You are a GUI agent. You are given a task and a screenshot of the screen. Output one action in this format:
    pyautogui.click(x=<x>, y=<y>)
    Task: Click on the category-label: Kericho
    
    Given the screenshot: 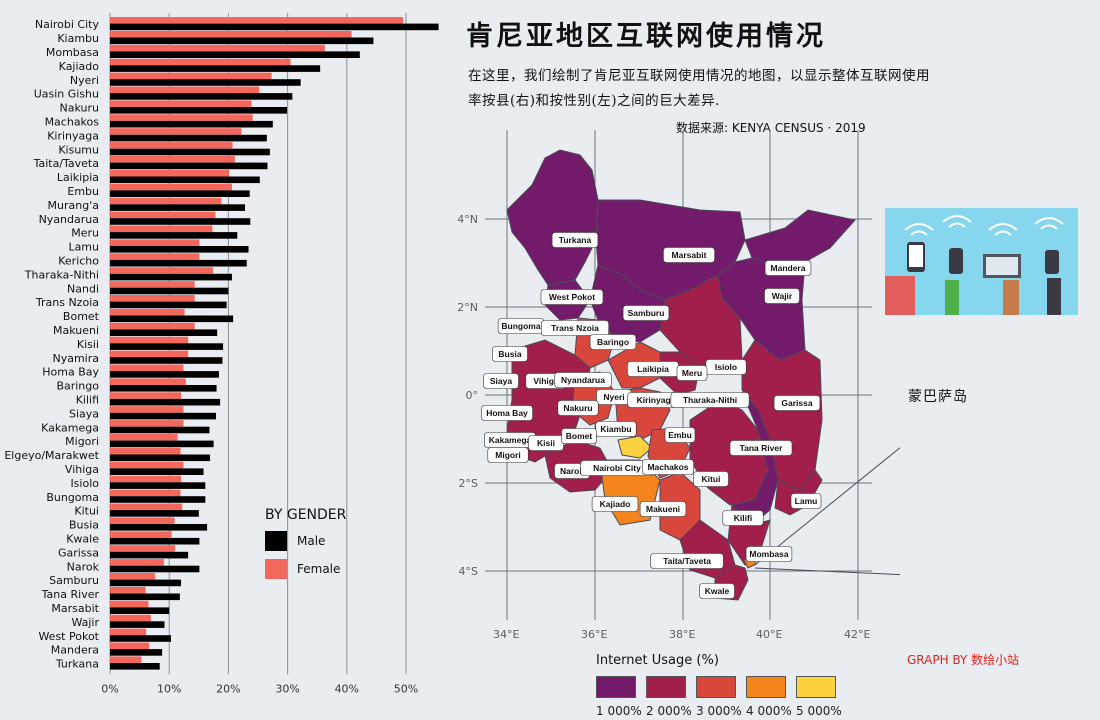 What is the action you would take?
    pyautogui.click(x=78, y=261)
    